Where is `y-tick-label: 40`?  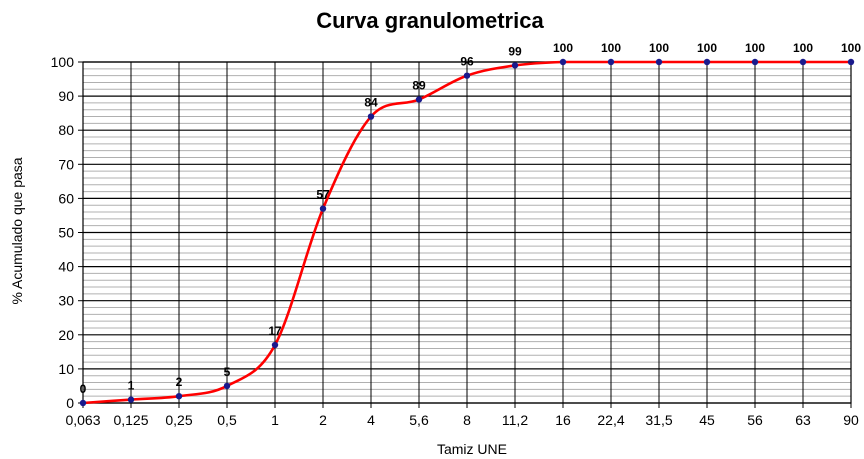
y-tick-label: 40 is located at coordinates (66, 267).